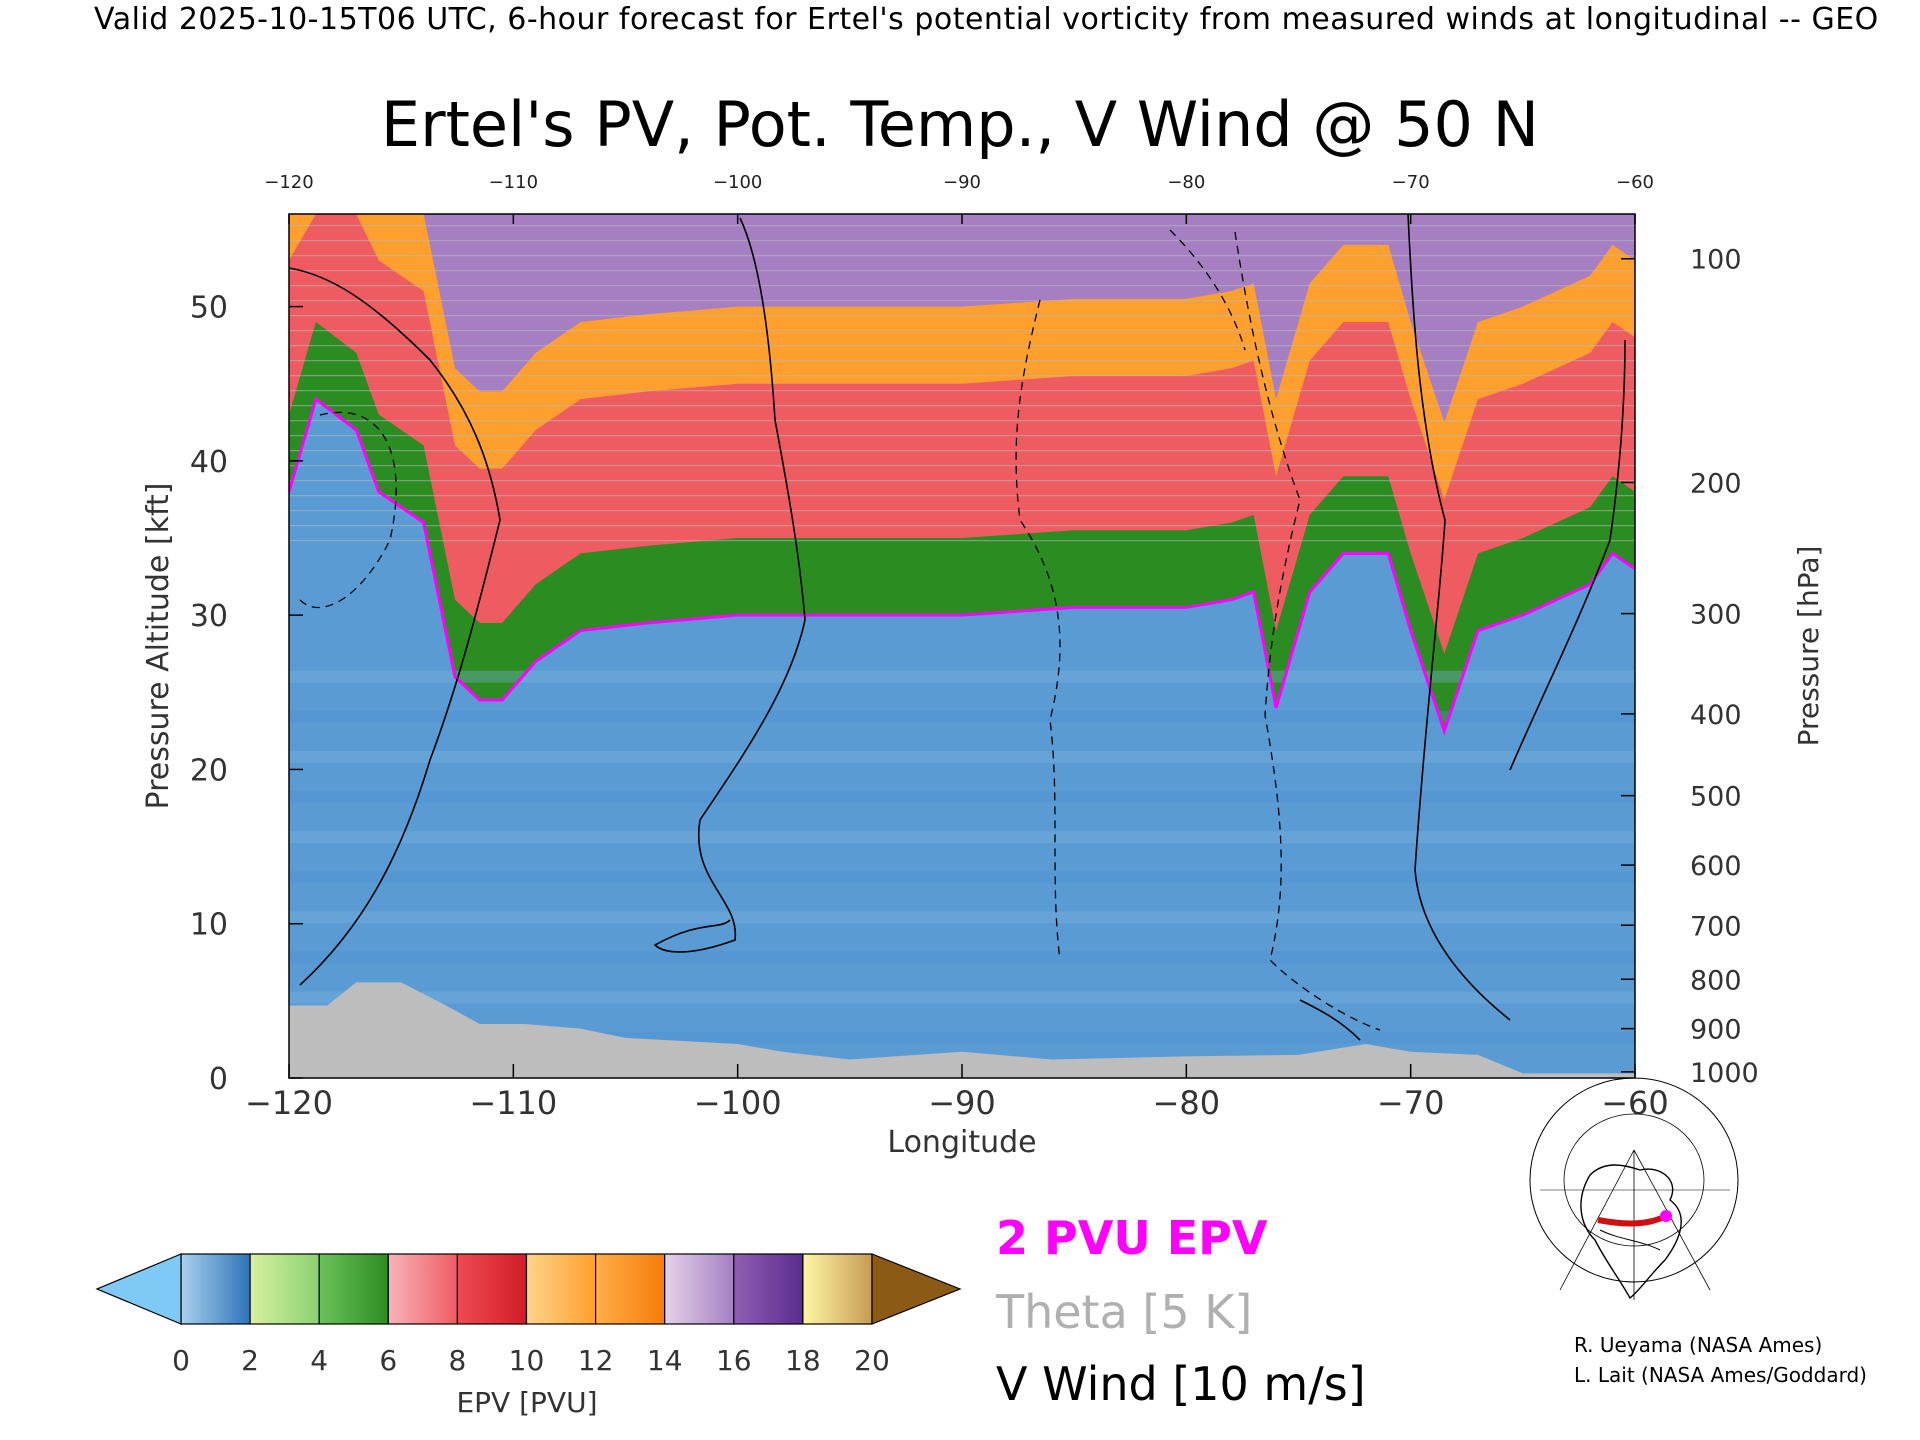 This screenshot has height=1440, width=1920. I want to click on credit-line-1: R. Ueyama (NASA Ames), so click(1698, 1345).